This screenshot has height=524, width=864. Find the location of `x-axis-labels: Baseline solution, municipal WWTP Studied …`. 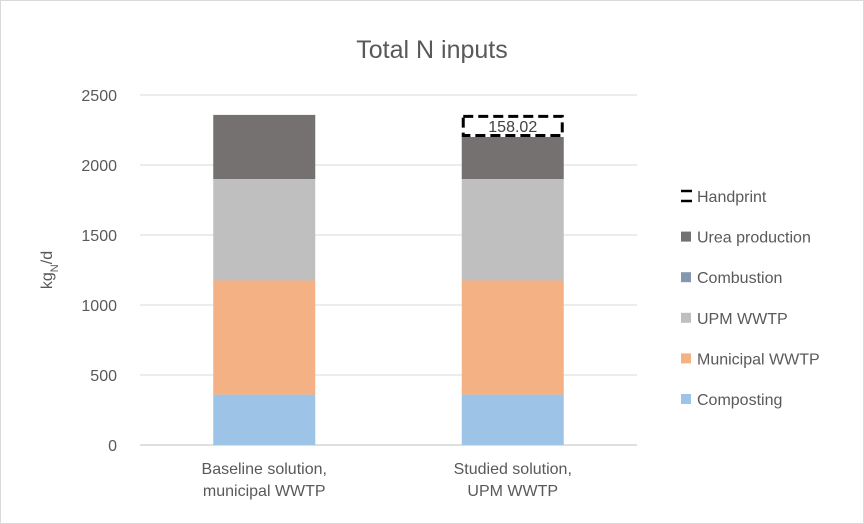

x-axis-labels: Baseline solution, municipal WWTP Studied … is located at coordinates (387, 480).